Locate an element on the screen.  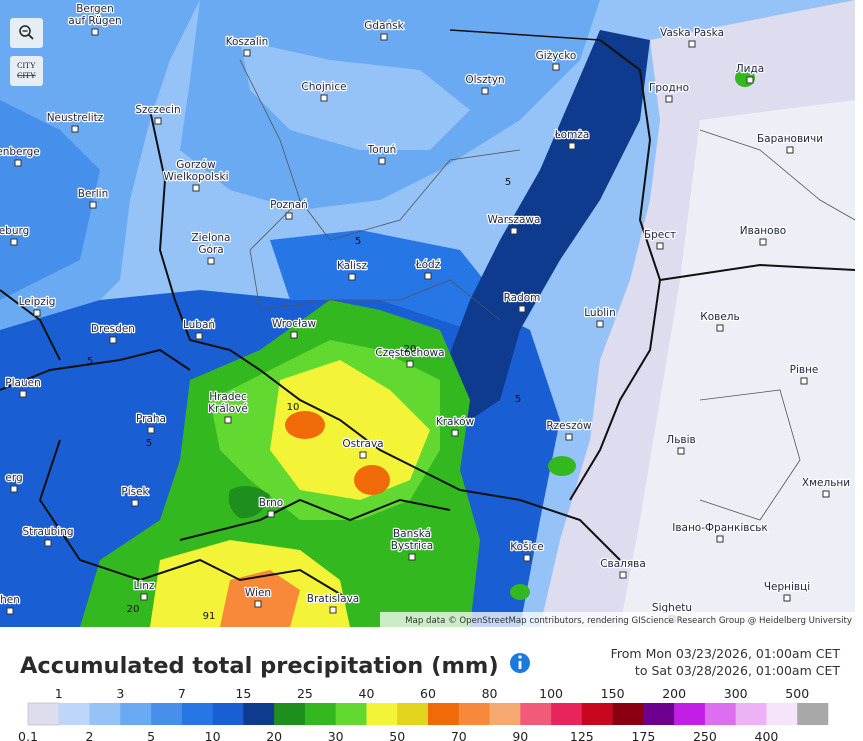
city-label: Ostrava is located at coordinates (362, 444).